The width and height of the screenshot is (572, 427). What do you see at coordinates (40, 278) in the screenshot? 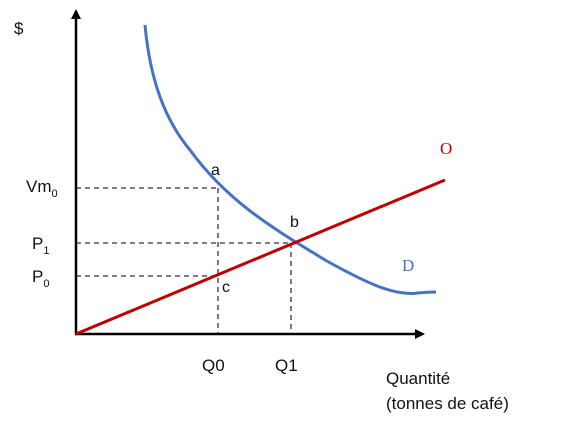
I see `p0-label: P0` at bounding box center [40, 278].